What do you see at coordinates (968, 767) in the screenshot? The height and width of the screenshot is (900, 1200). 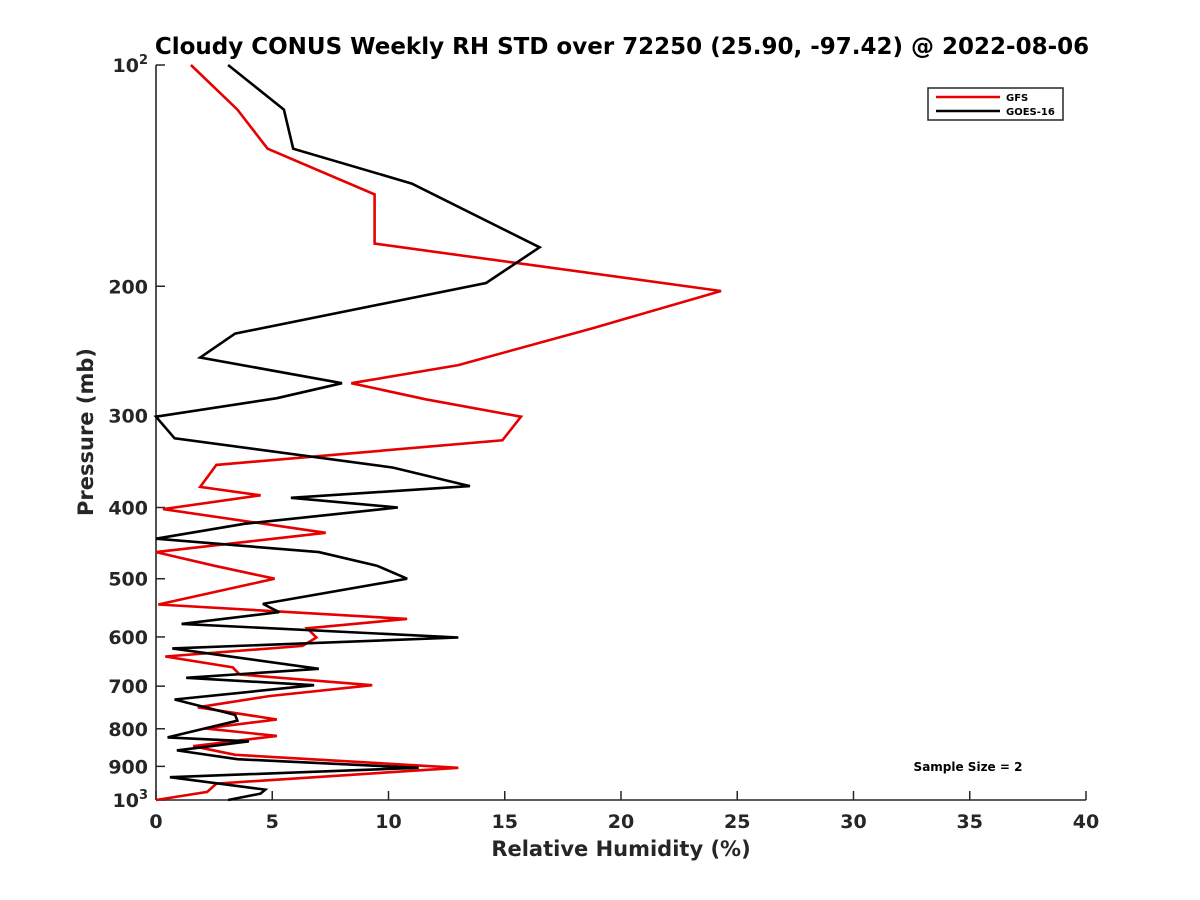 I see `sample-size-annotation: Sample Size = 2` at bounding box center [968, 767].